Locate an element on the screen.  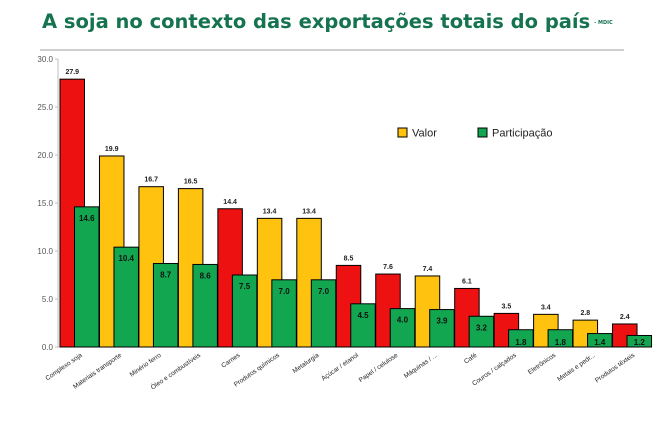
y-tick-label: 20.0 is located at coordinates (45, 155).